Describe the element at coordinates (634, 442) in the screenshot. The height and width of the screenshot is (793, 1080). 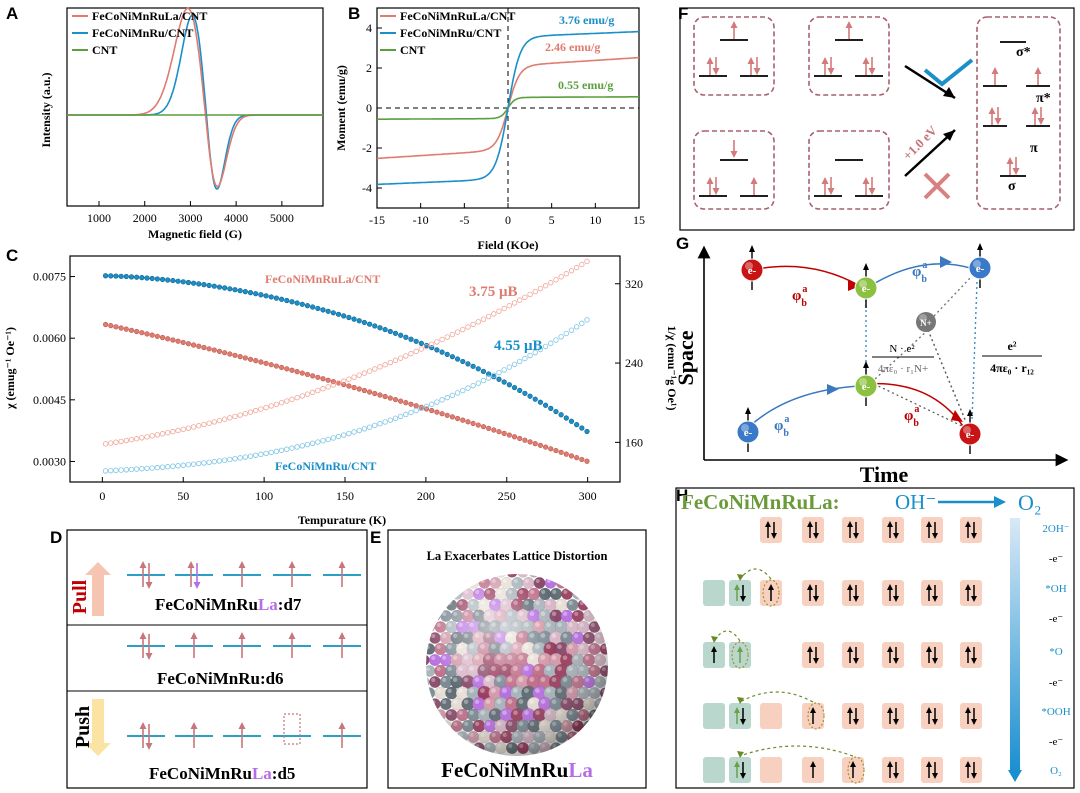
I see `panel-c-y2tick: 160` at that location.